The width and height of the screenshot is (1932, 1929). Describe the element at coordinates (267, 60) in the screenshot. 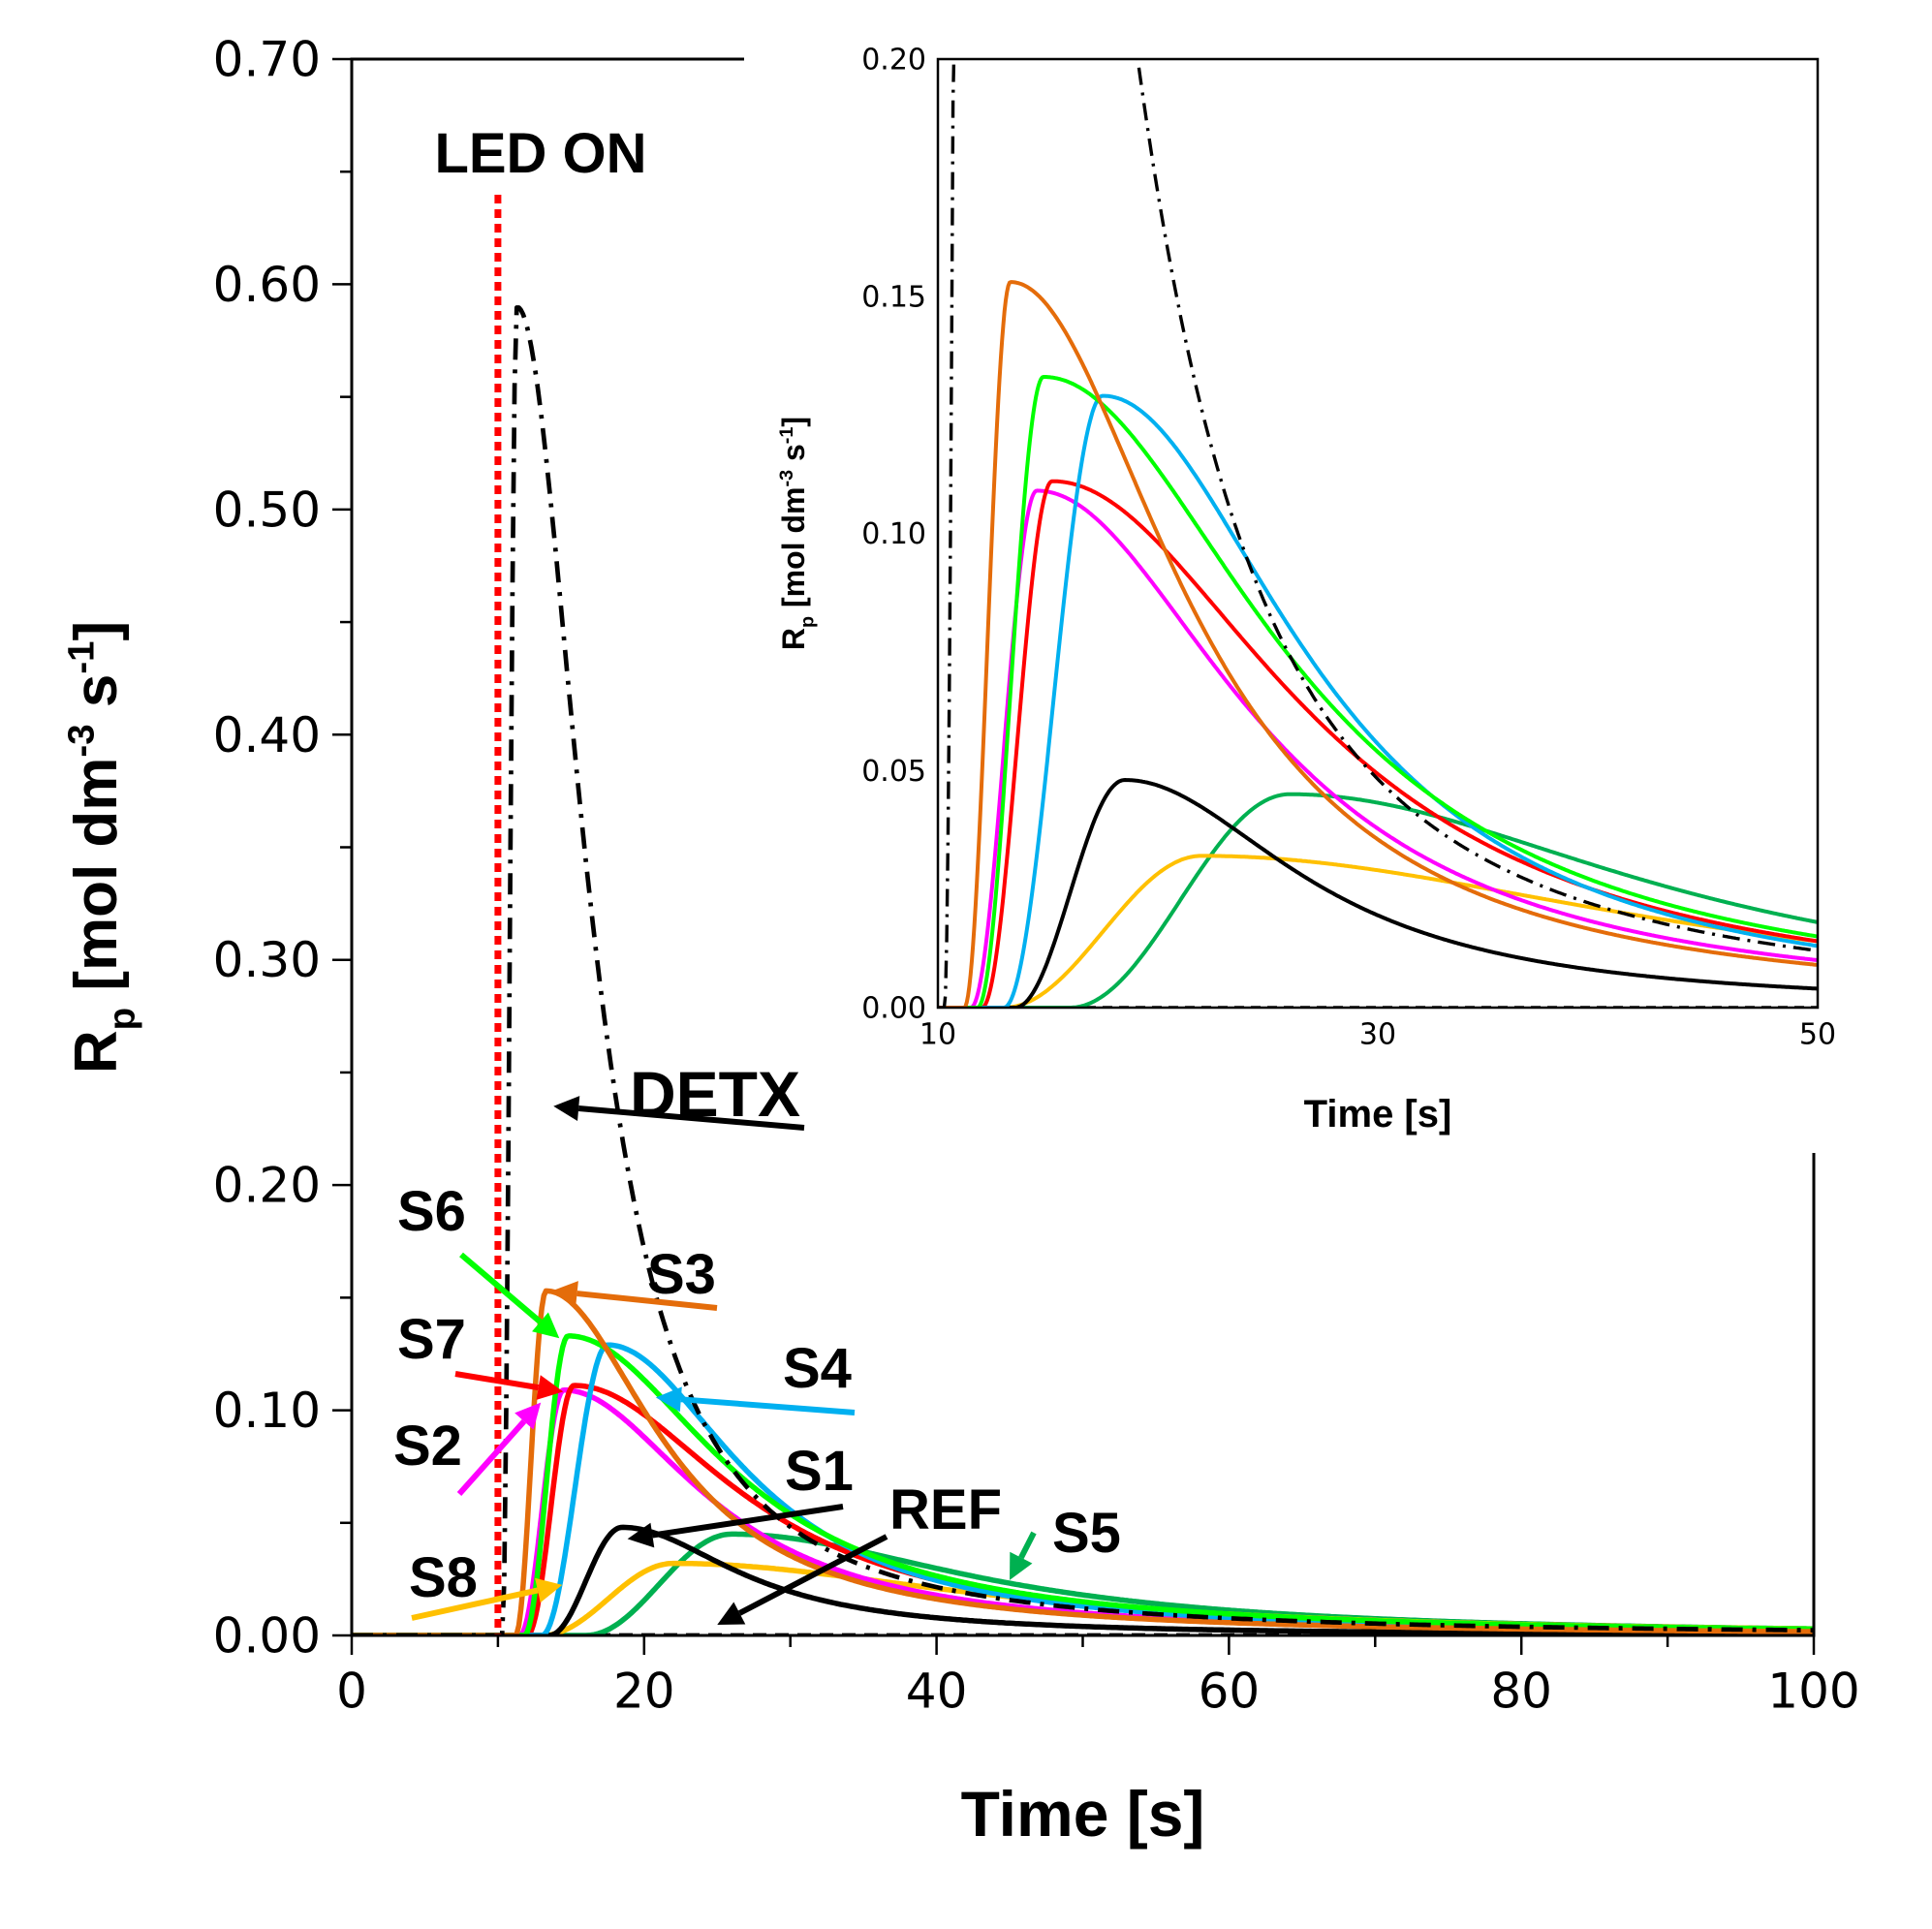

I see `y-tick-label: 0.70` at that location.